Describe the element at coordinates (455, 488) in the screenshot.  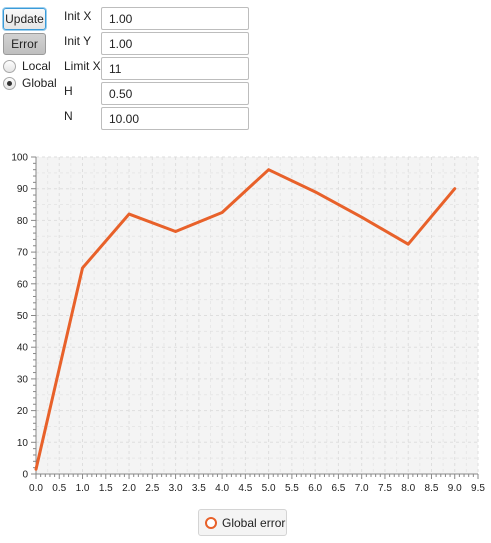
I see `x-tick-label: 9.0` at that location.